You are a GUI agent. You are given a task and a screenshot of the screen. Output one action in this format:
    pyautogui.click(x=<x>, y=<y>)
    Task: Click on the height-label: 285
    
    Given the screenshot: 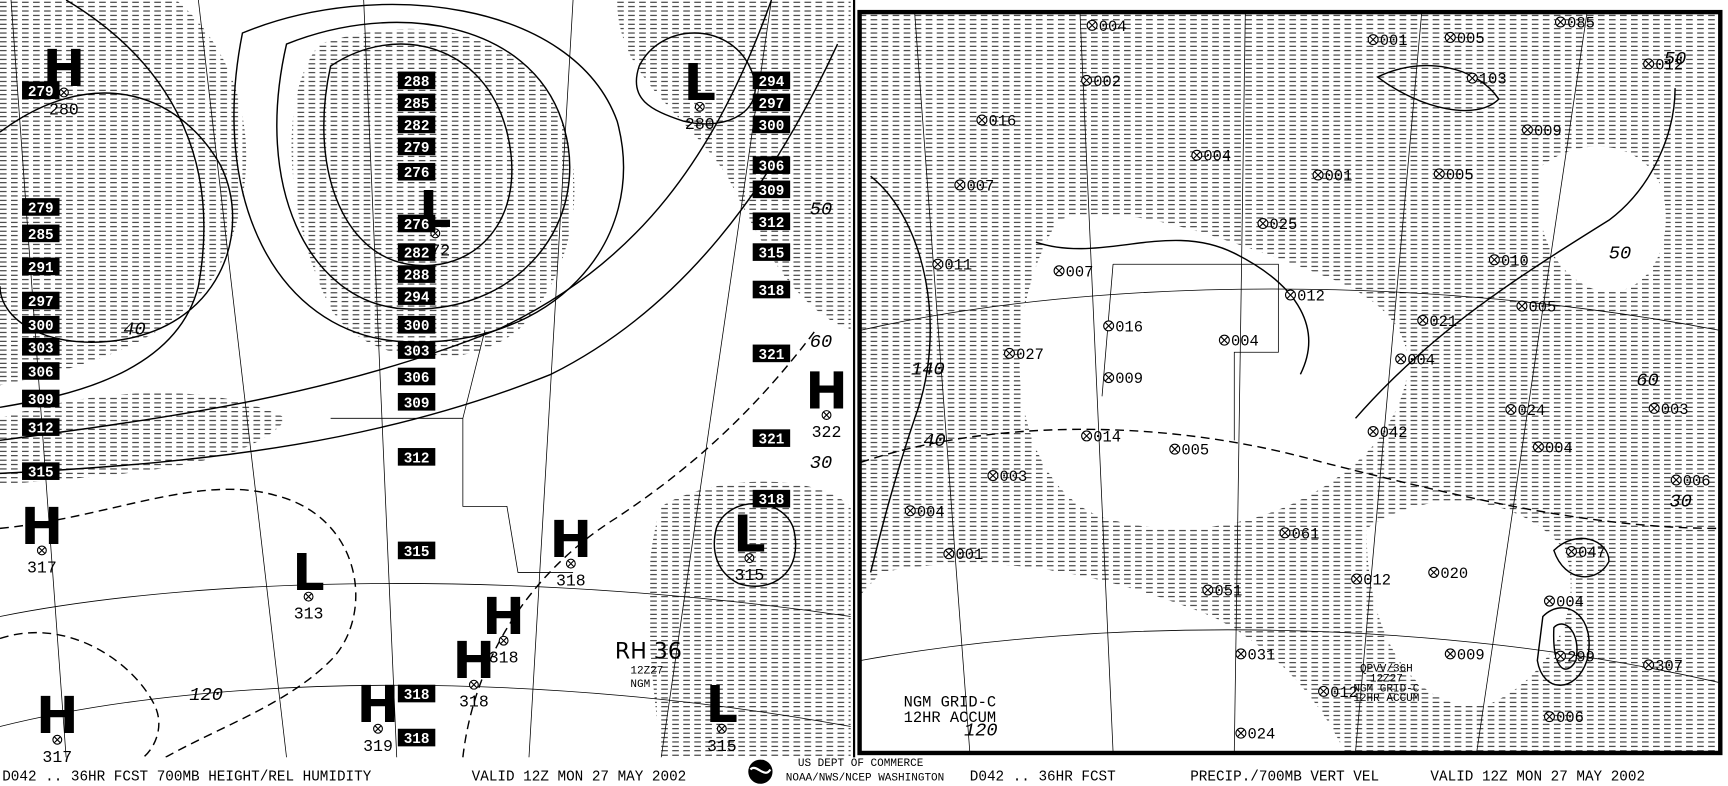 What is the action you would take?
    pyautogui.click(x=417, y=105)
    